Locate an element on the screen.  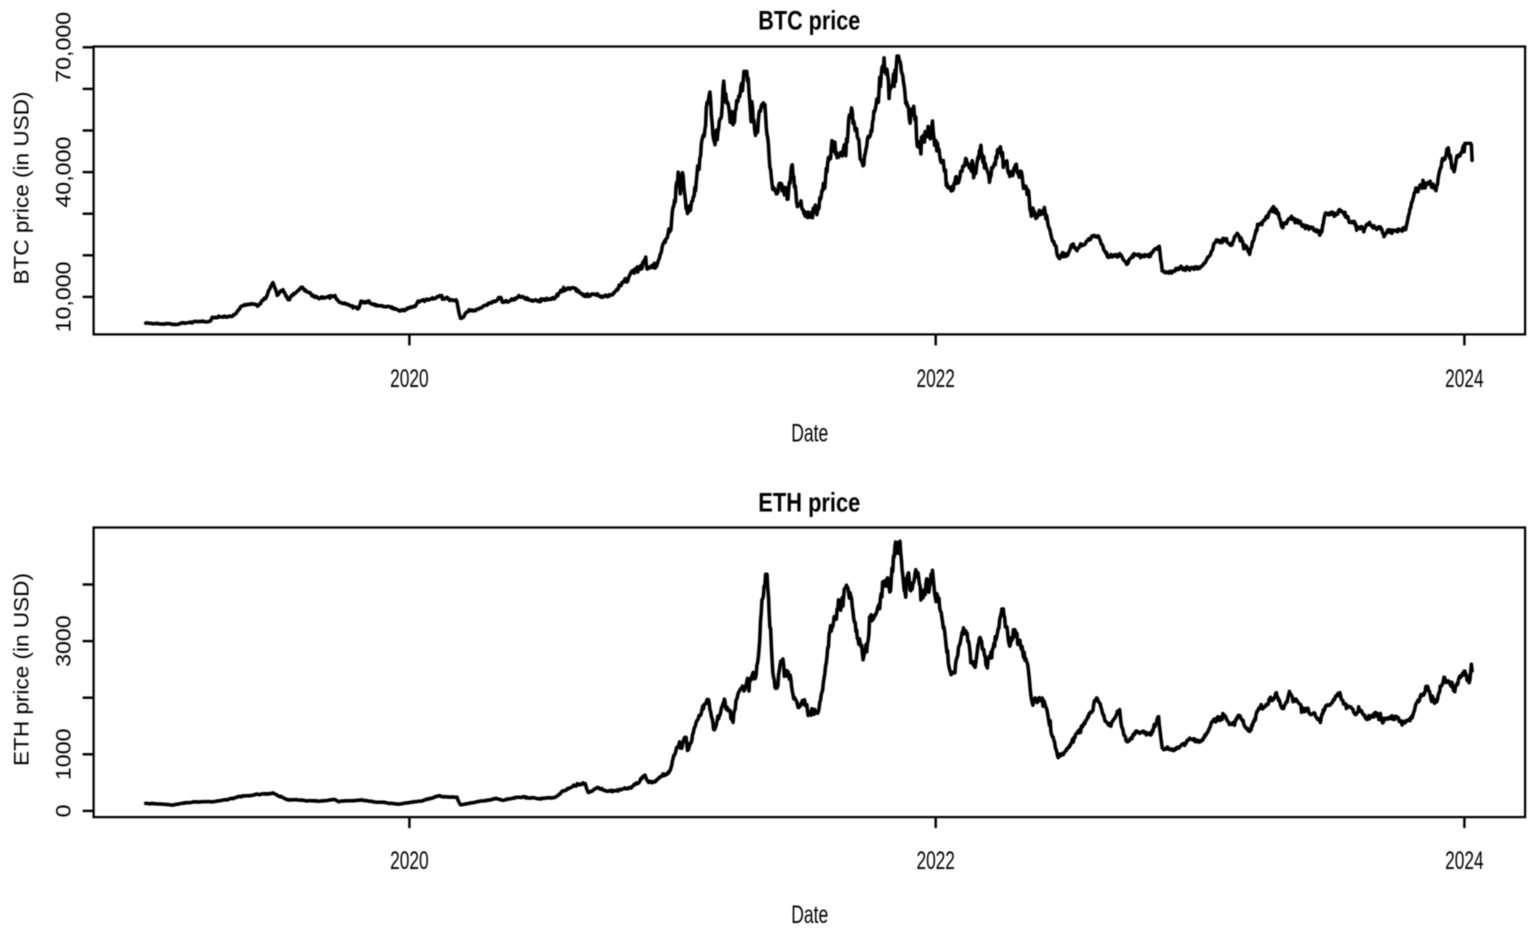
svg-text: 0 is located at coordinates (63, 810).